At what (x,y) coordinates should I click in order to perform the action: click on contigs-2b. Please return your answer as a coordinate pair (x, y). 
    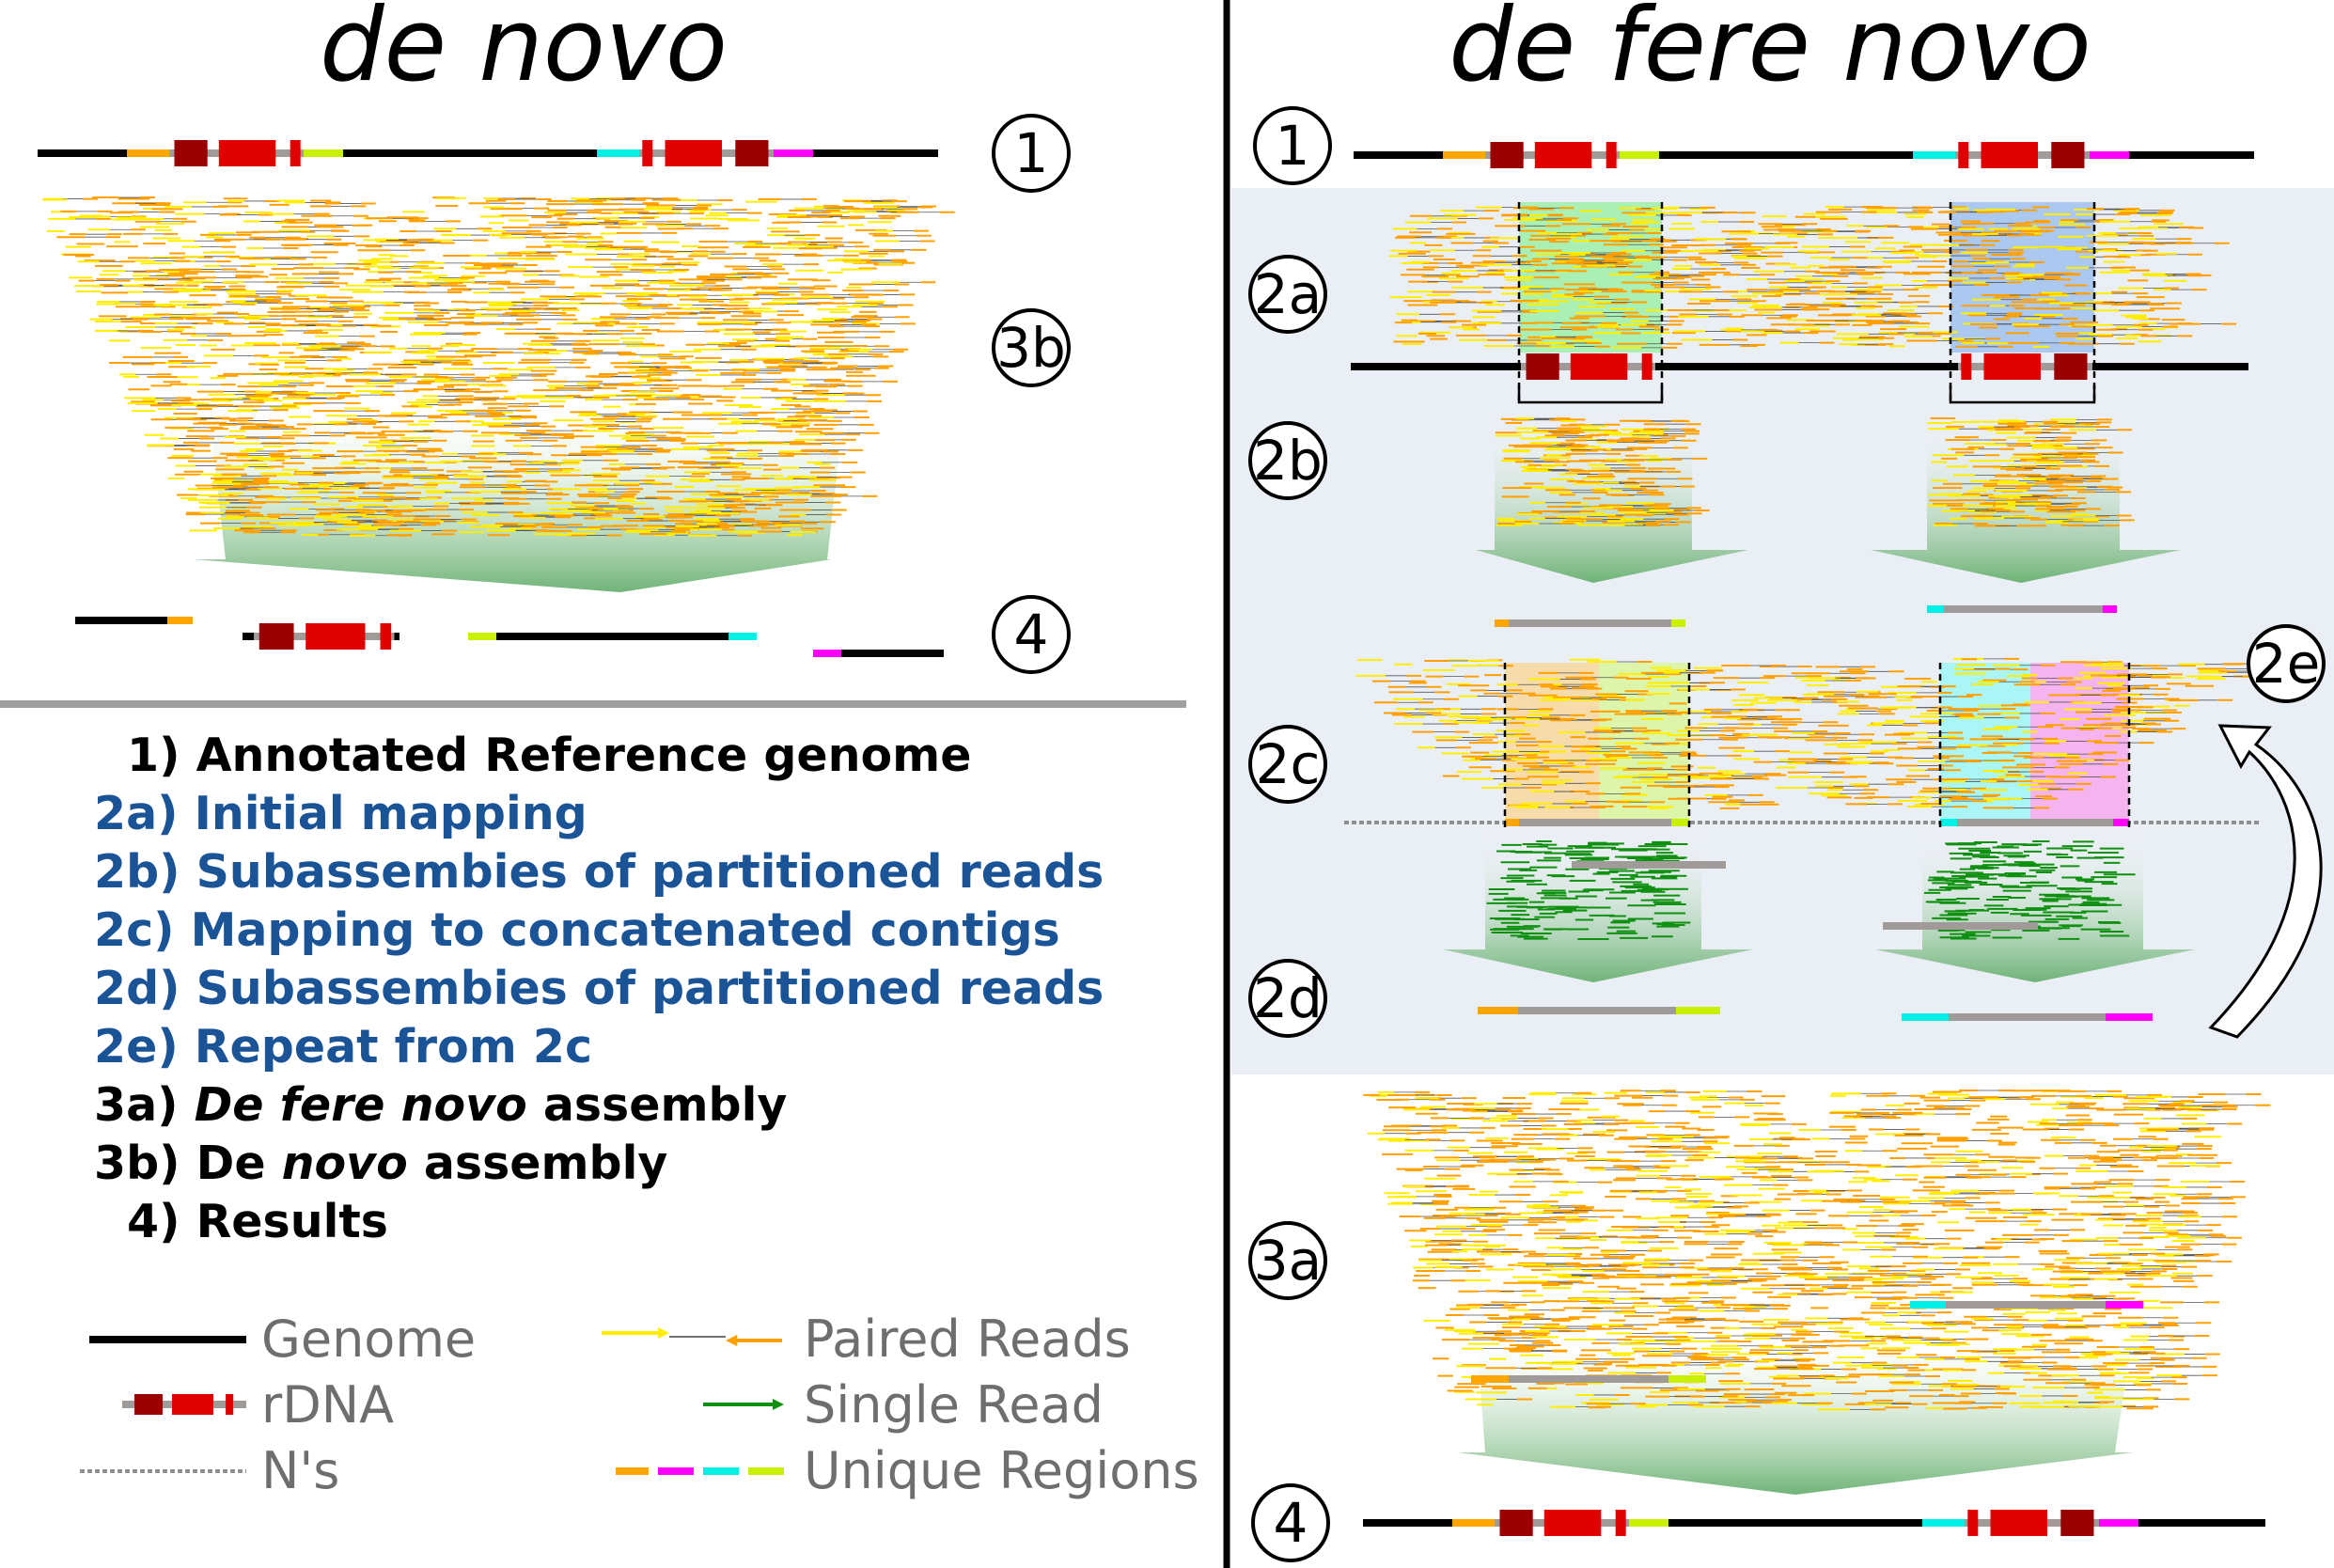
    Looking at the image, I should click on (1806, 616).